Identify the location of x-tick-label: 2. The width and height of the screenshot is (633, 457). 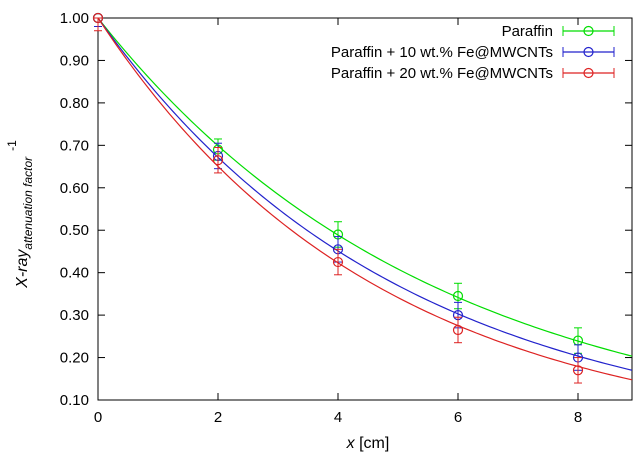
(218, 417).